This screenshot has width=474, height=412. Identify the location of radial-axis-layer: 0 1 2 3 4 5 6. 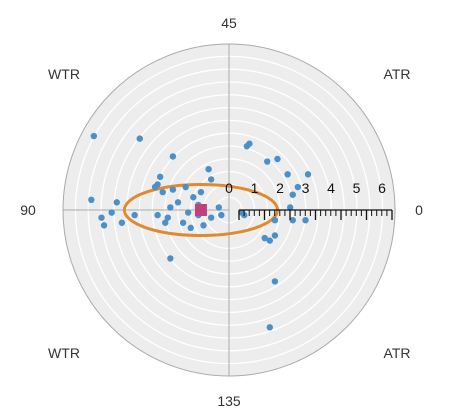
(309, 200).